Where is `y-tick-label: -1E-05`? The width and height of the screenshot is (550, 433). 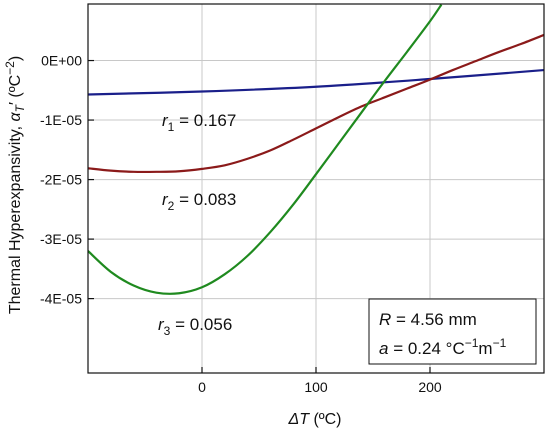 y-tick-label: -1E-05 is located at coordinates (61, 120).